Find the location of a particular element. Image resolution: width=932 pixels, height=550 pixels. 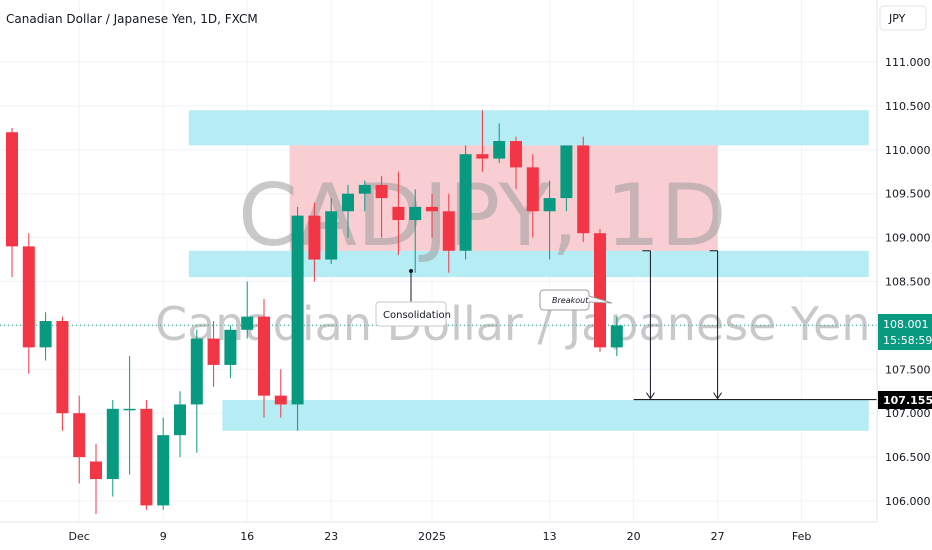

zone-resistance is located at coordinates (528, 128).